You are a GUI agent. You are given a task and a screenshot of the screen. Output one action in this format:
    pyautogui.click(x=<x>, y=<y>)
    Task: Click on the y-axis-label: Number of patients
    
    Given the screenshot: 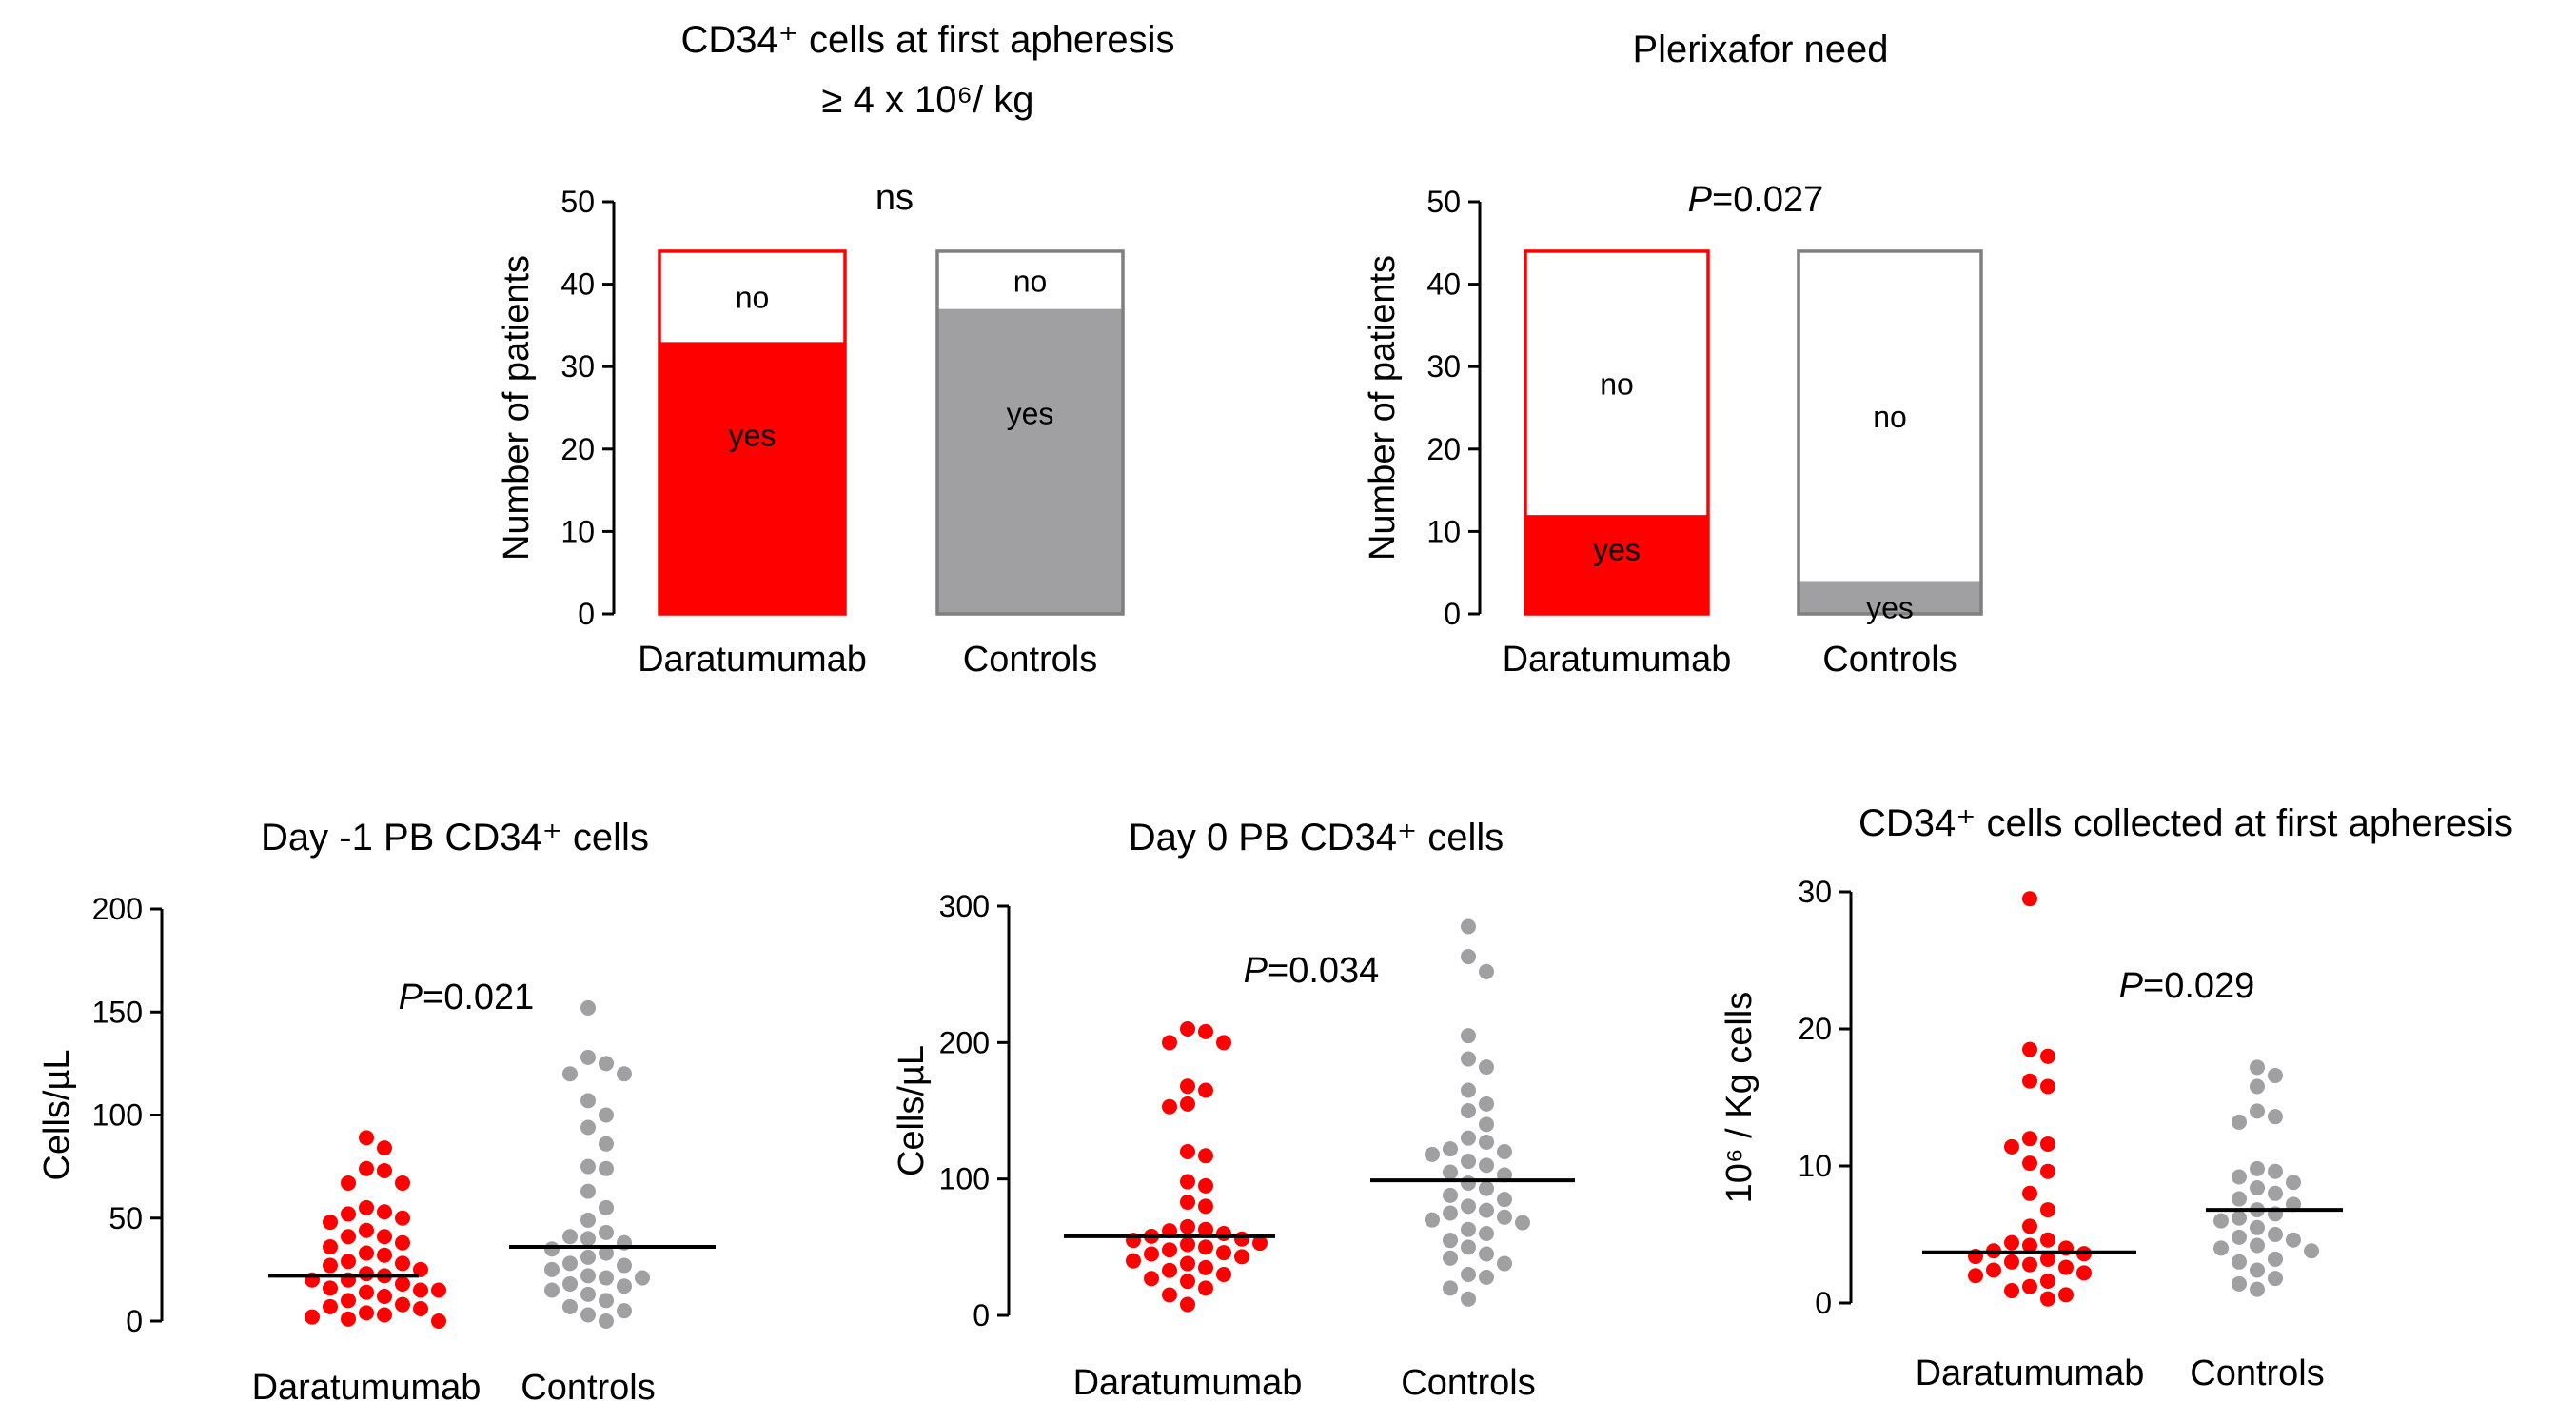 What is the action you would take?
    pyautogui.click(x=517, y=408)
    